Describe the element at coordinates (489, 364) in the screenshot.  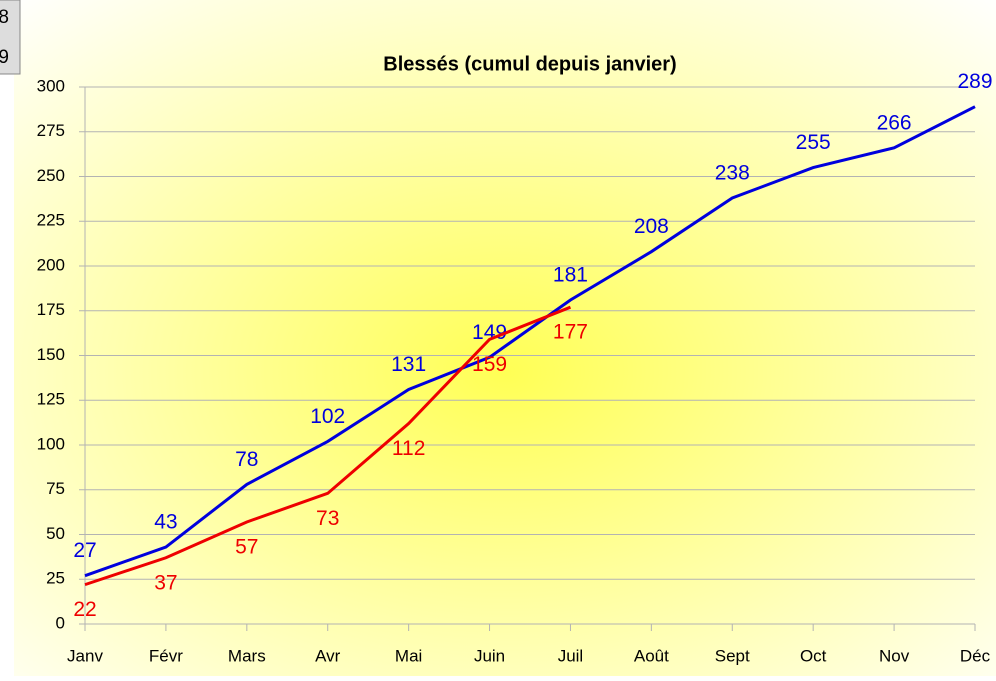
I see `data-label: 159` at that location.